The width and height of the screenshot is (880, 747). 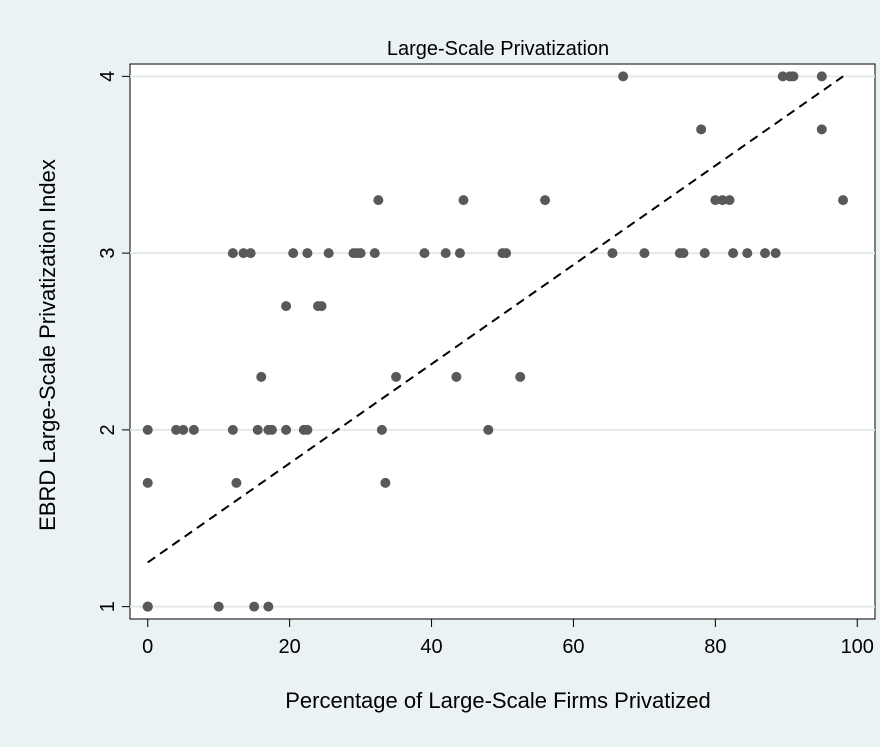 I want to click on y-axis: 1 2 3 4, so click(x=113, y=341).